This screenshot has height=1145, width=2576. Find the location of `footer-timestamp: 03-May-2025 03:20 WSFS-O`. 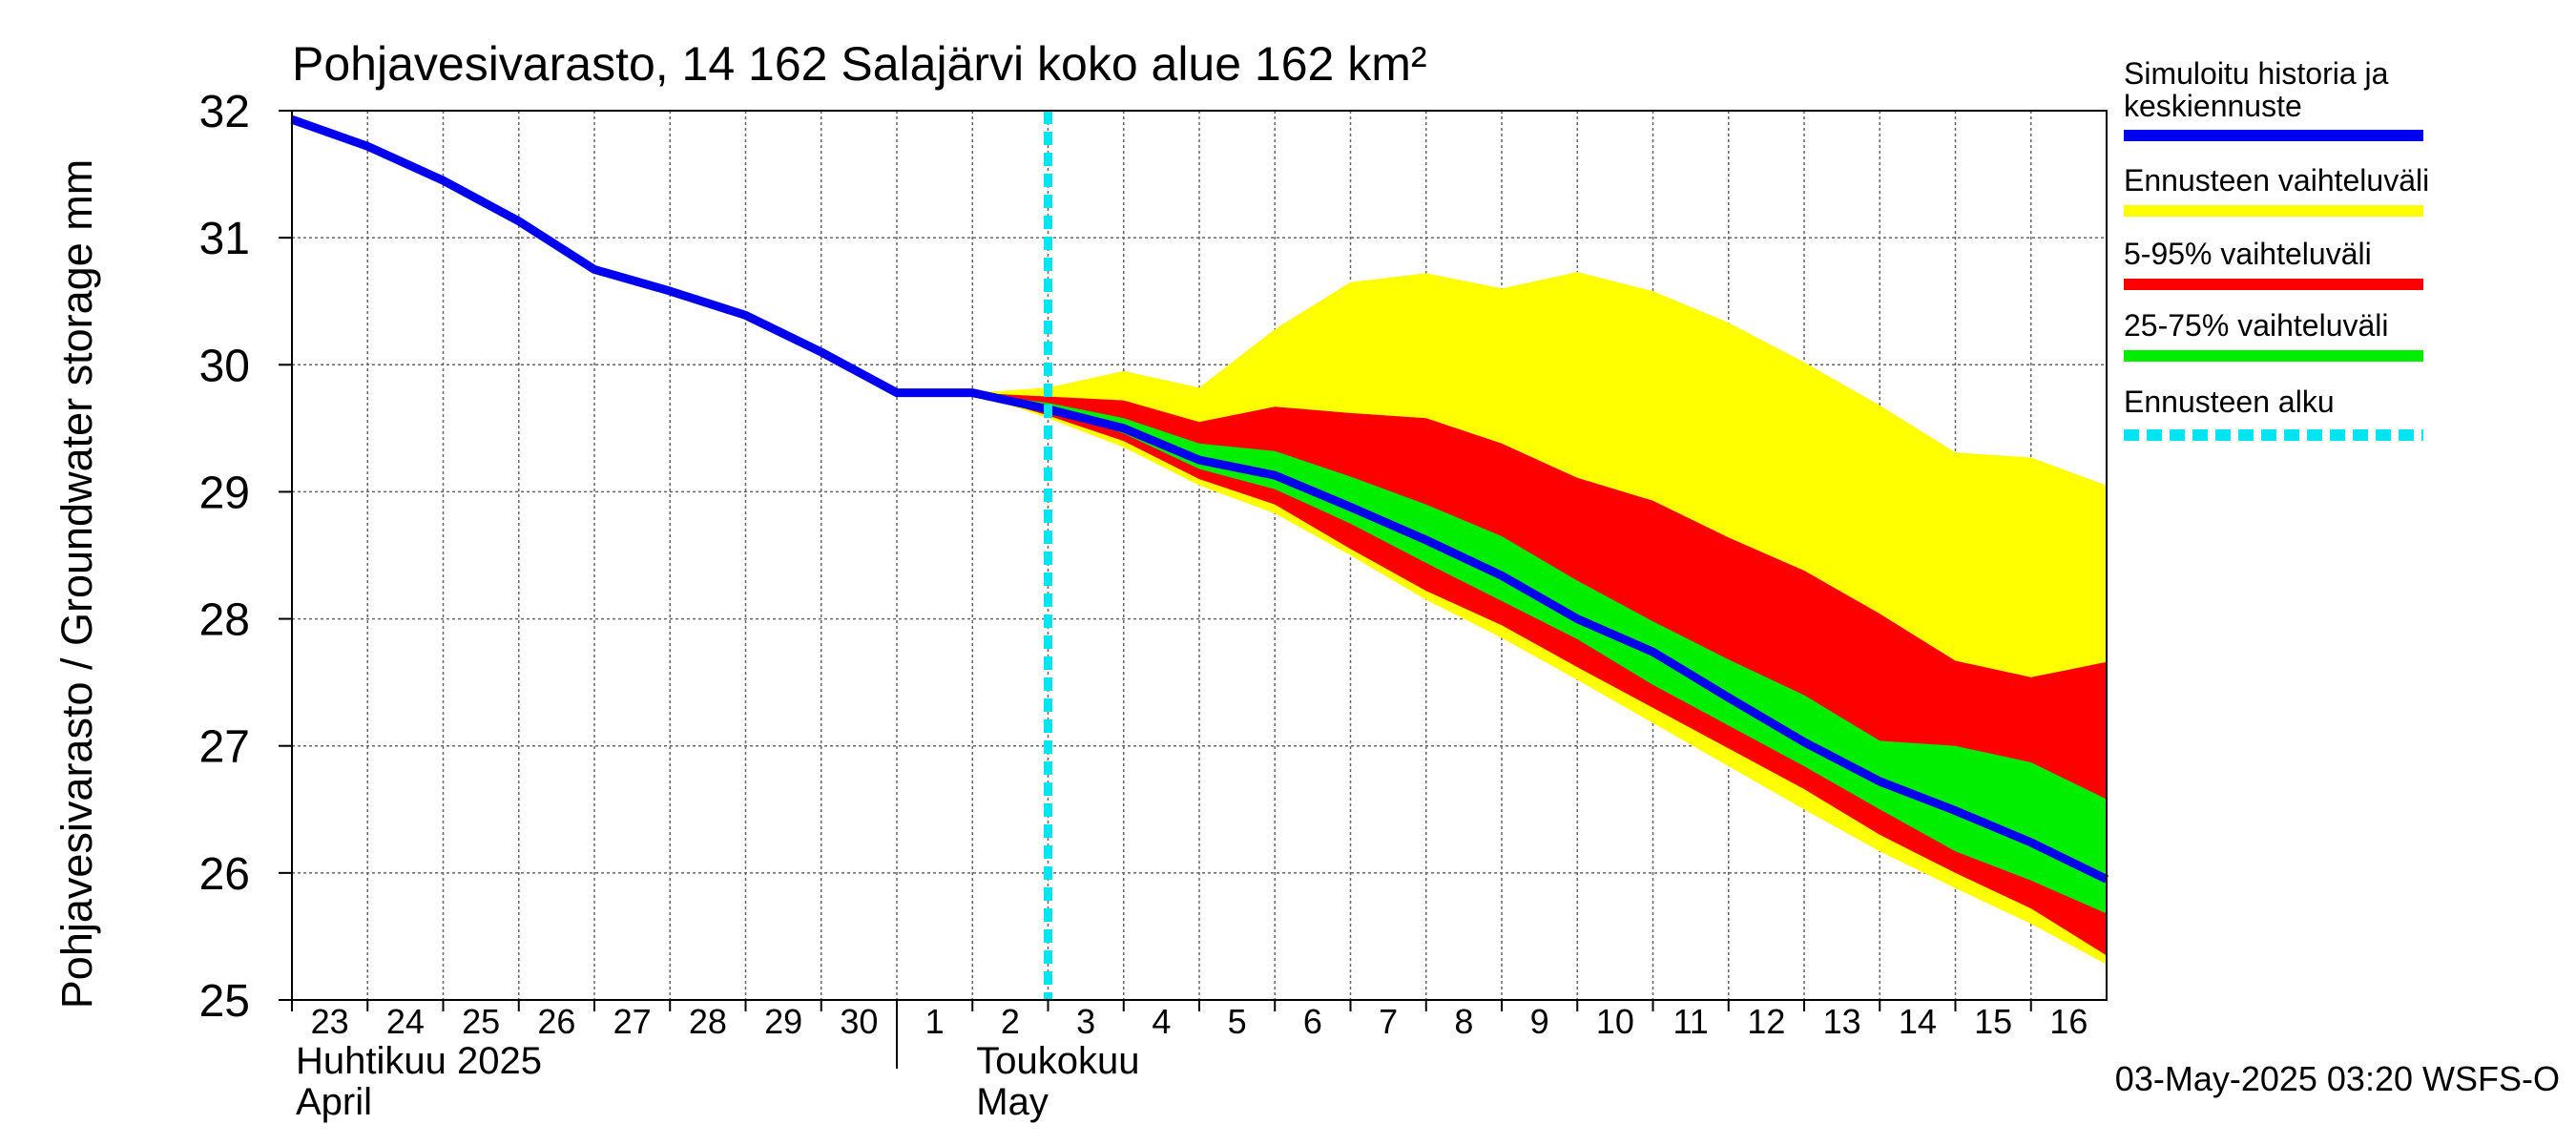

footer-timestamp: 03-May-2025 03:20 WSFS-O is located at coordinates (2337, 1078).